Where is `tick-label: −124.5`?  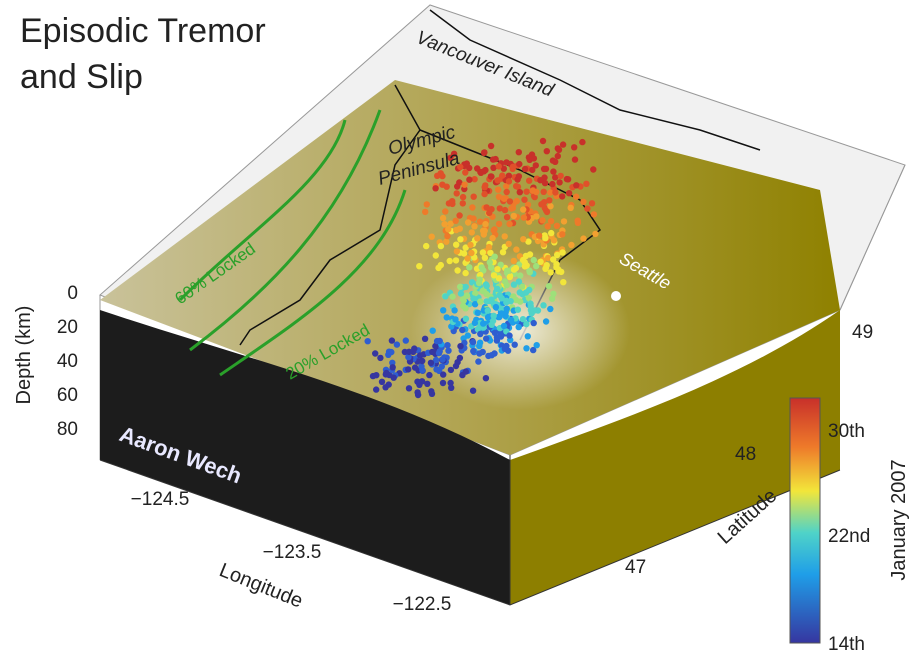 tick-label: −124.5 is located at coordinates (160, 499).